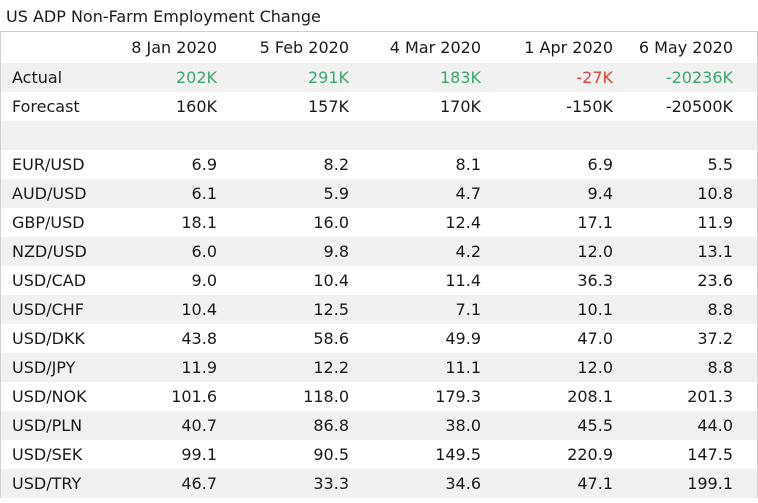 This screenshot has height=503, width=758. What do you see at coordinates (204, 193) in the screenshot?
I see `table-cell: 6.1` at bounding box center [204, 193].